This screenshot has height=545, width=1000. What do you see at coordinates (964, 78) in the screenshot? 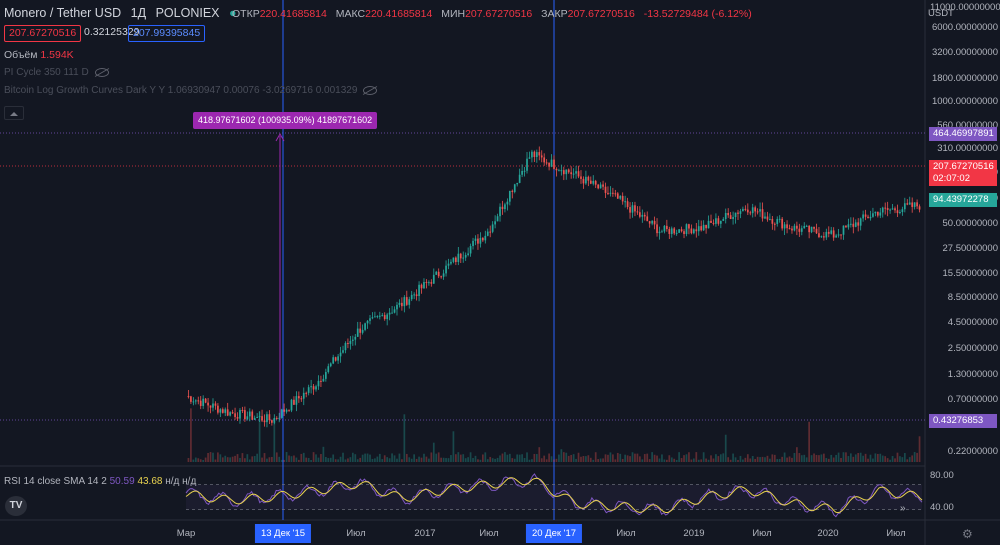
I see `price-tick: 1800.00000000` at bounding box center [964, 78].